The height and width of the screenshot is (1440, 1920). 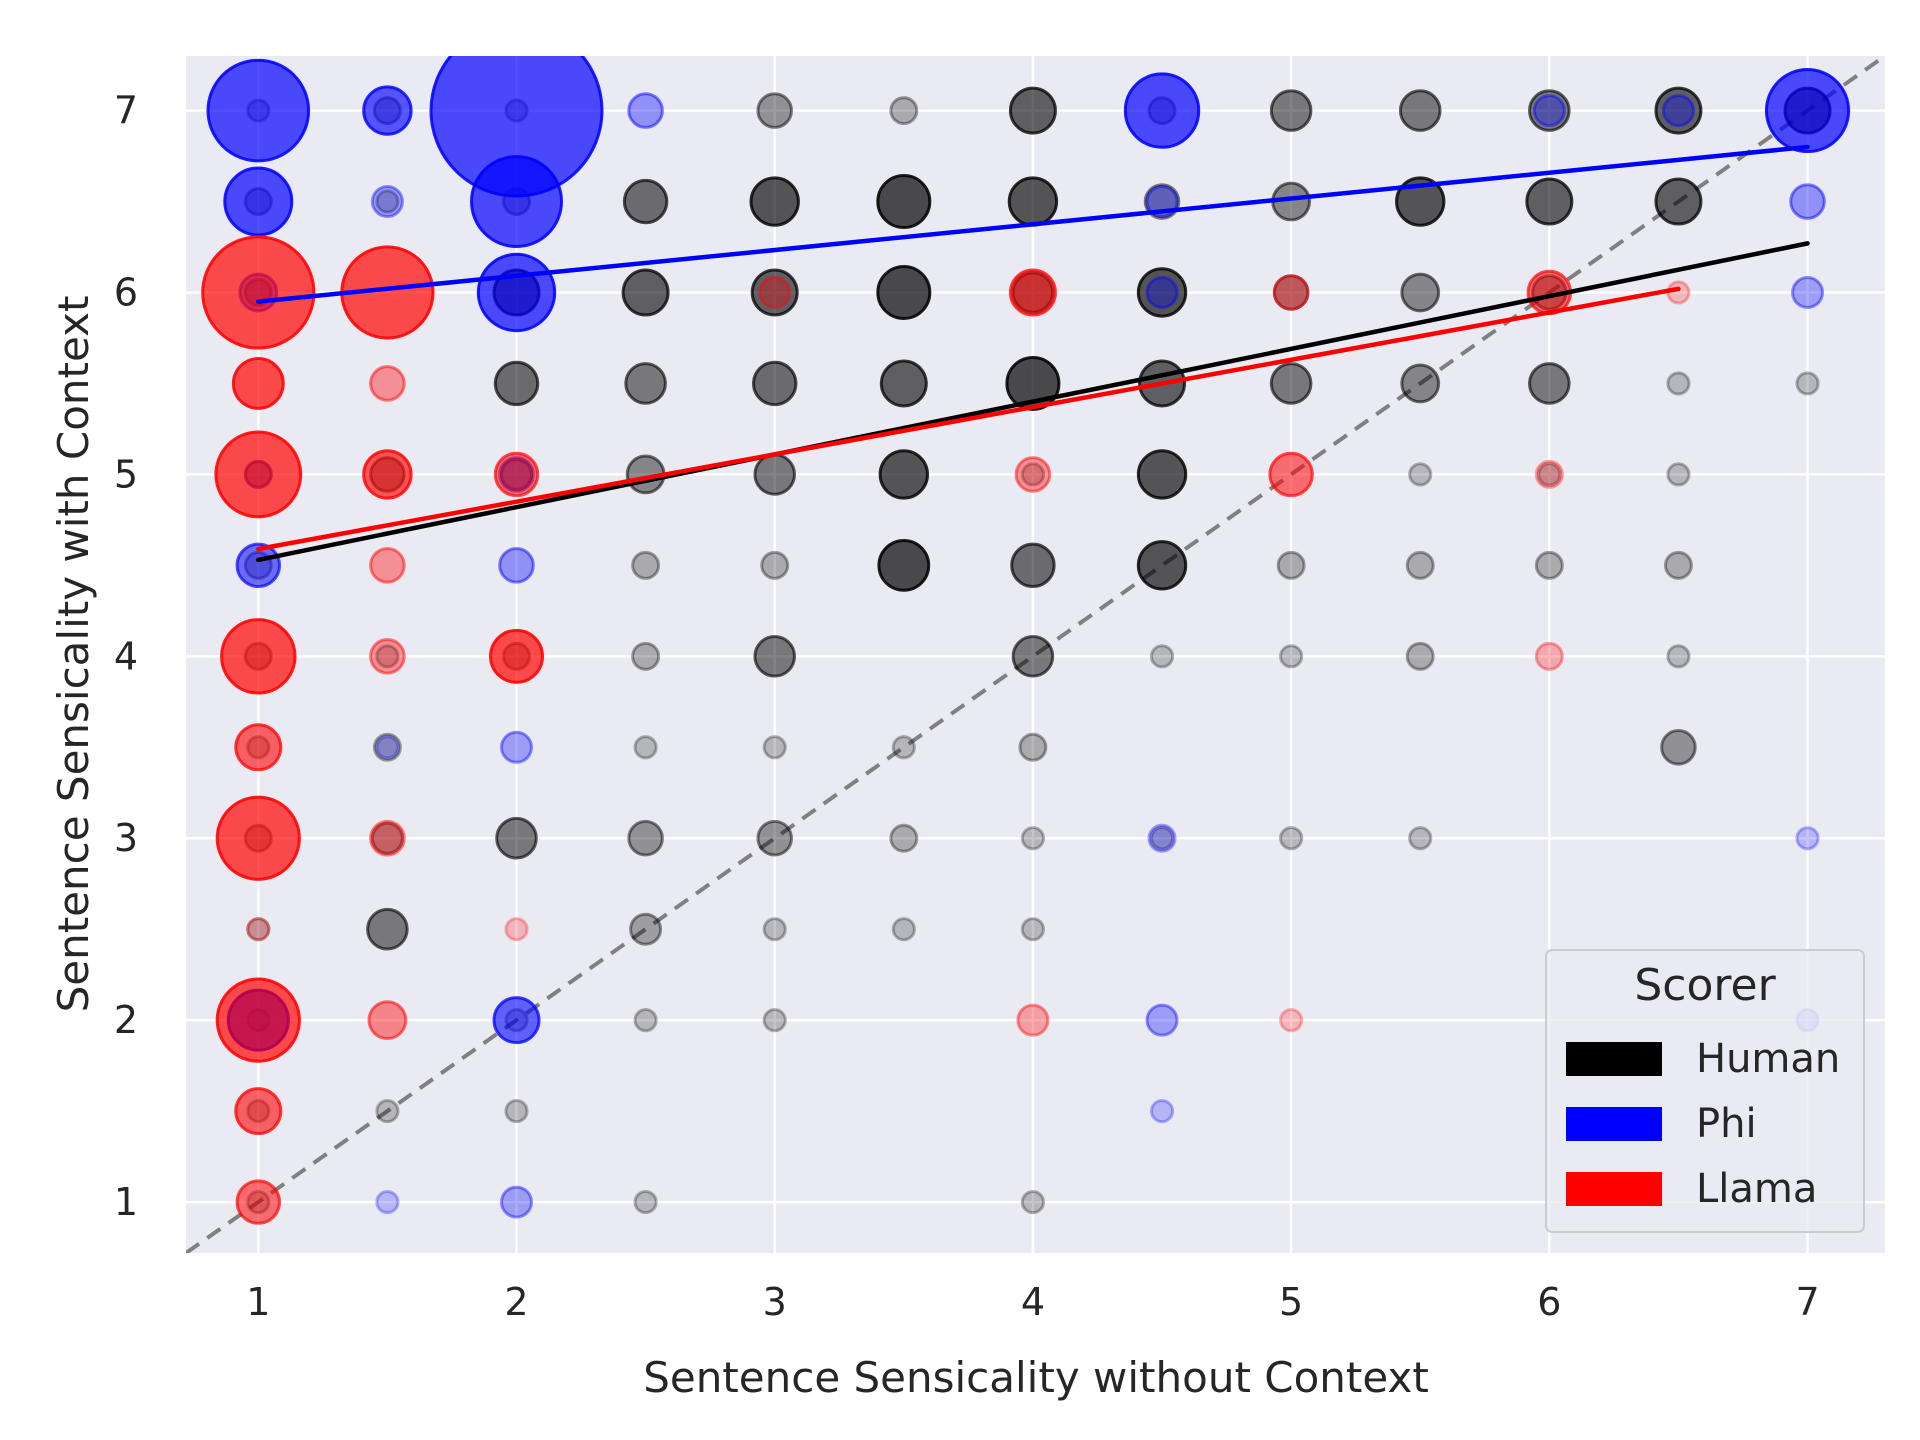 I want to click on legend-entry-phi: Phi, so click(x=1661, y=1124).